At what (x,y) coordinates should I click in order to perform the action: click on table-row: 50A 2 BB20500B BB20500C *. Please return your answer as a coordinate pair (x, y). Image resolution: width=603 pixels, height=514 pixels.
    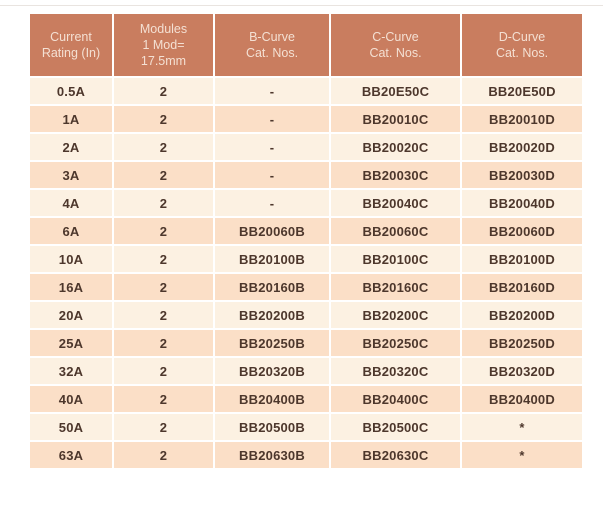
    Looking at the image, I should click on (306, 427).